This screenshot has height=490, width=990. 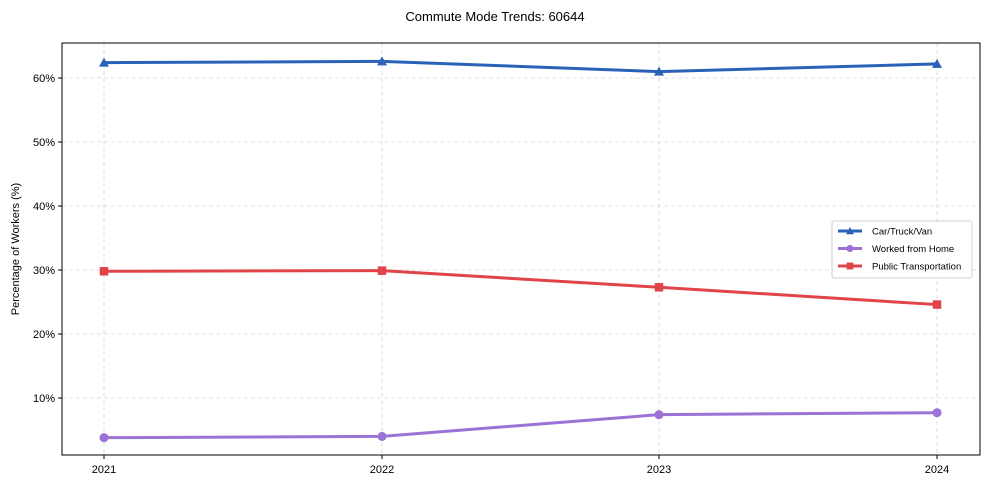 What do you see at coordinates (494, 16) in the screenshot?
I see `chart-title: Commute Mode Trends: 60644` at bounding box center [494, 16].